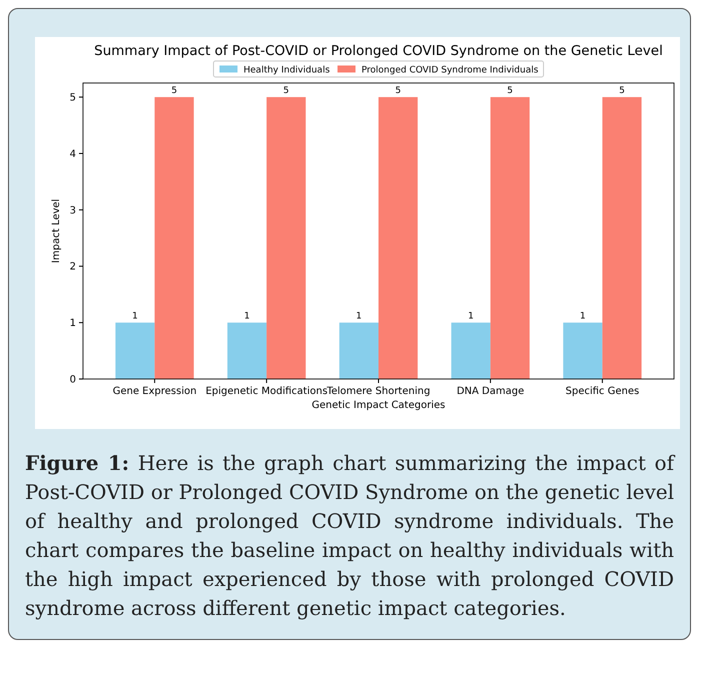 This screenshot has height=684, width=701. Describe the element at coordinates (379, 405) in the screenshot. I see `x-axis-title: Genetic Impact Categories` at that location.